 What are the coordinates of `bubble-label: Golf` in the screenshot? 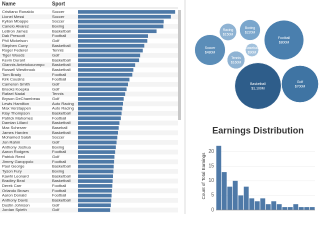 It's located at (300, 82).